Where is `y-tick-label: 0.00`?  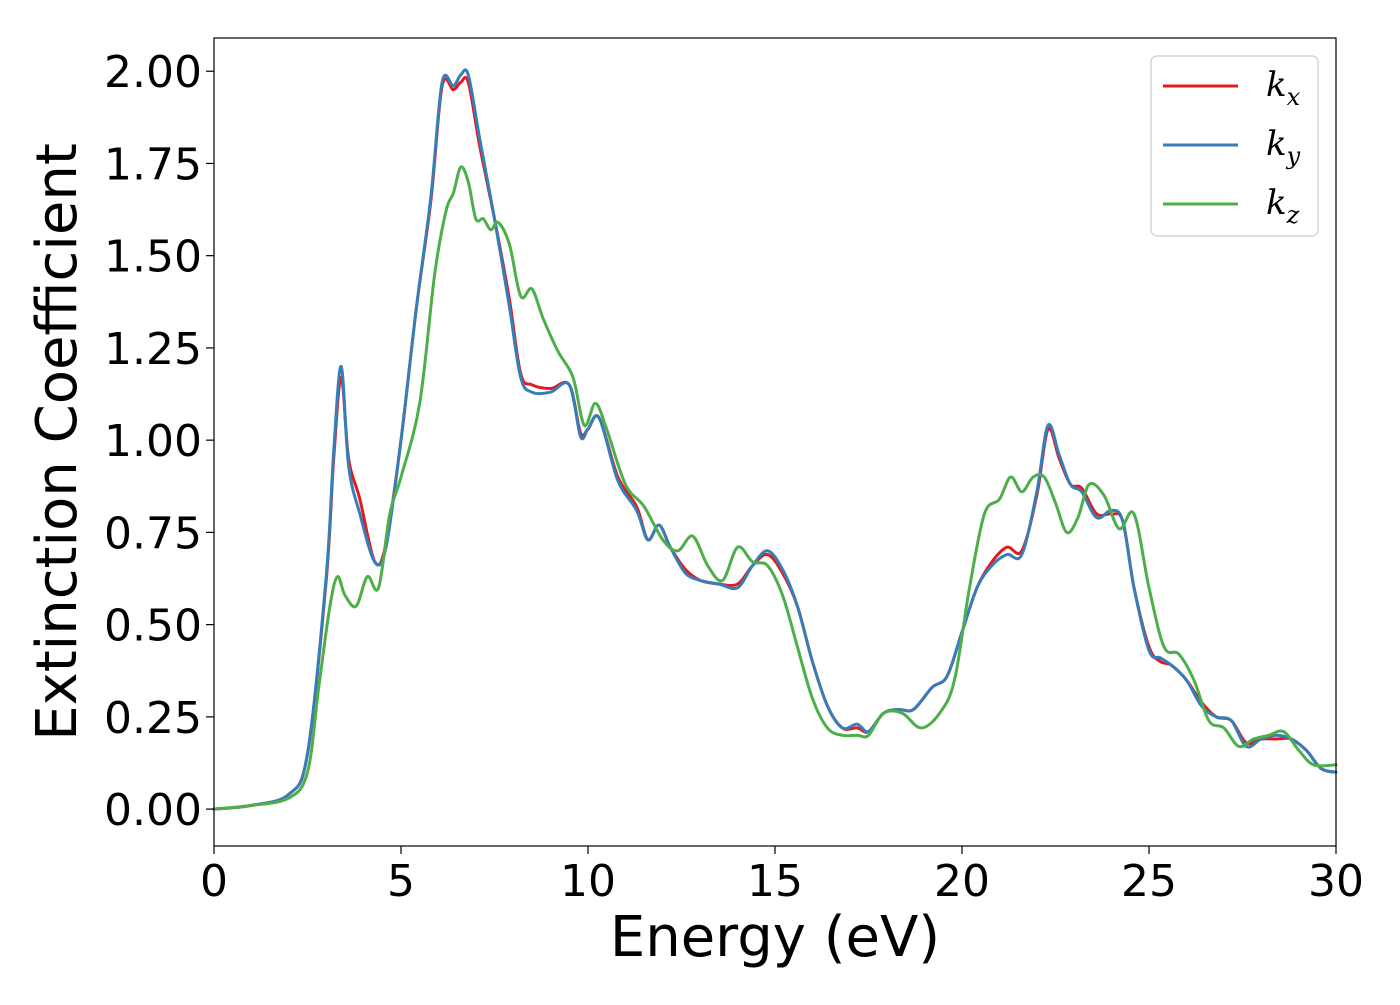
y-tick-label: 0.00 is located at coordinates (153, 810).